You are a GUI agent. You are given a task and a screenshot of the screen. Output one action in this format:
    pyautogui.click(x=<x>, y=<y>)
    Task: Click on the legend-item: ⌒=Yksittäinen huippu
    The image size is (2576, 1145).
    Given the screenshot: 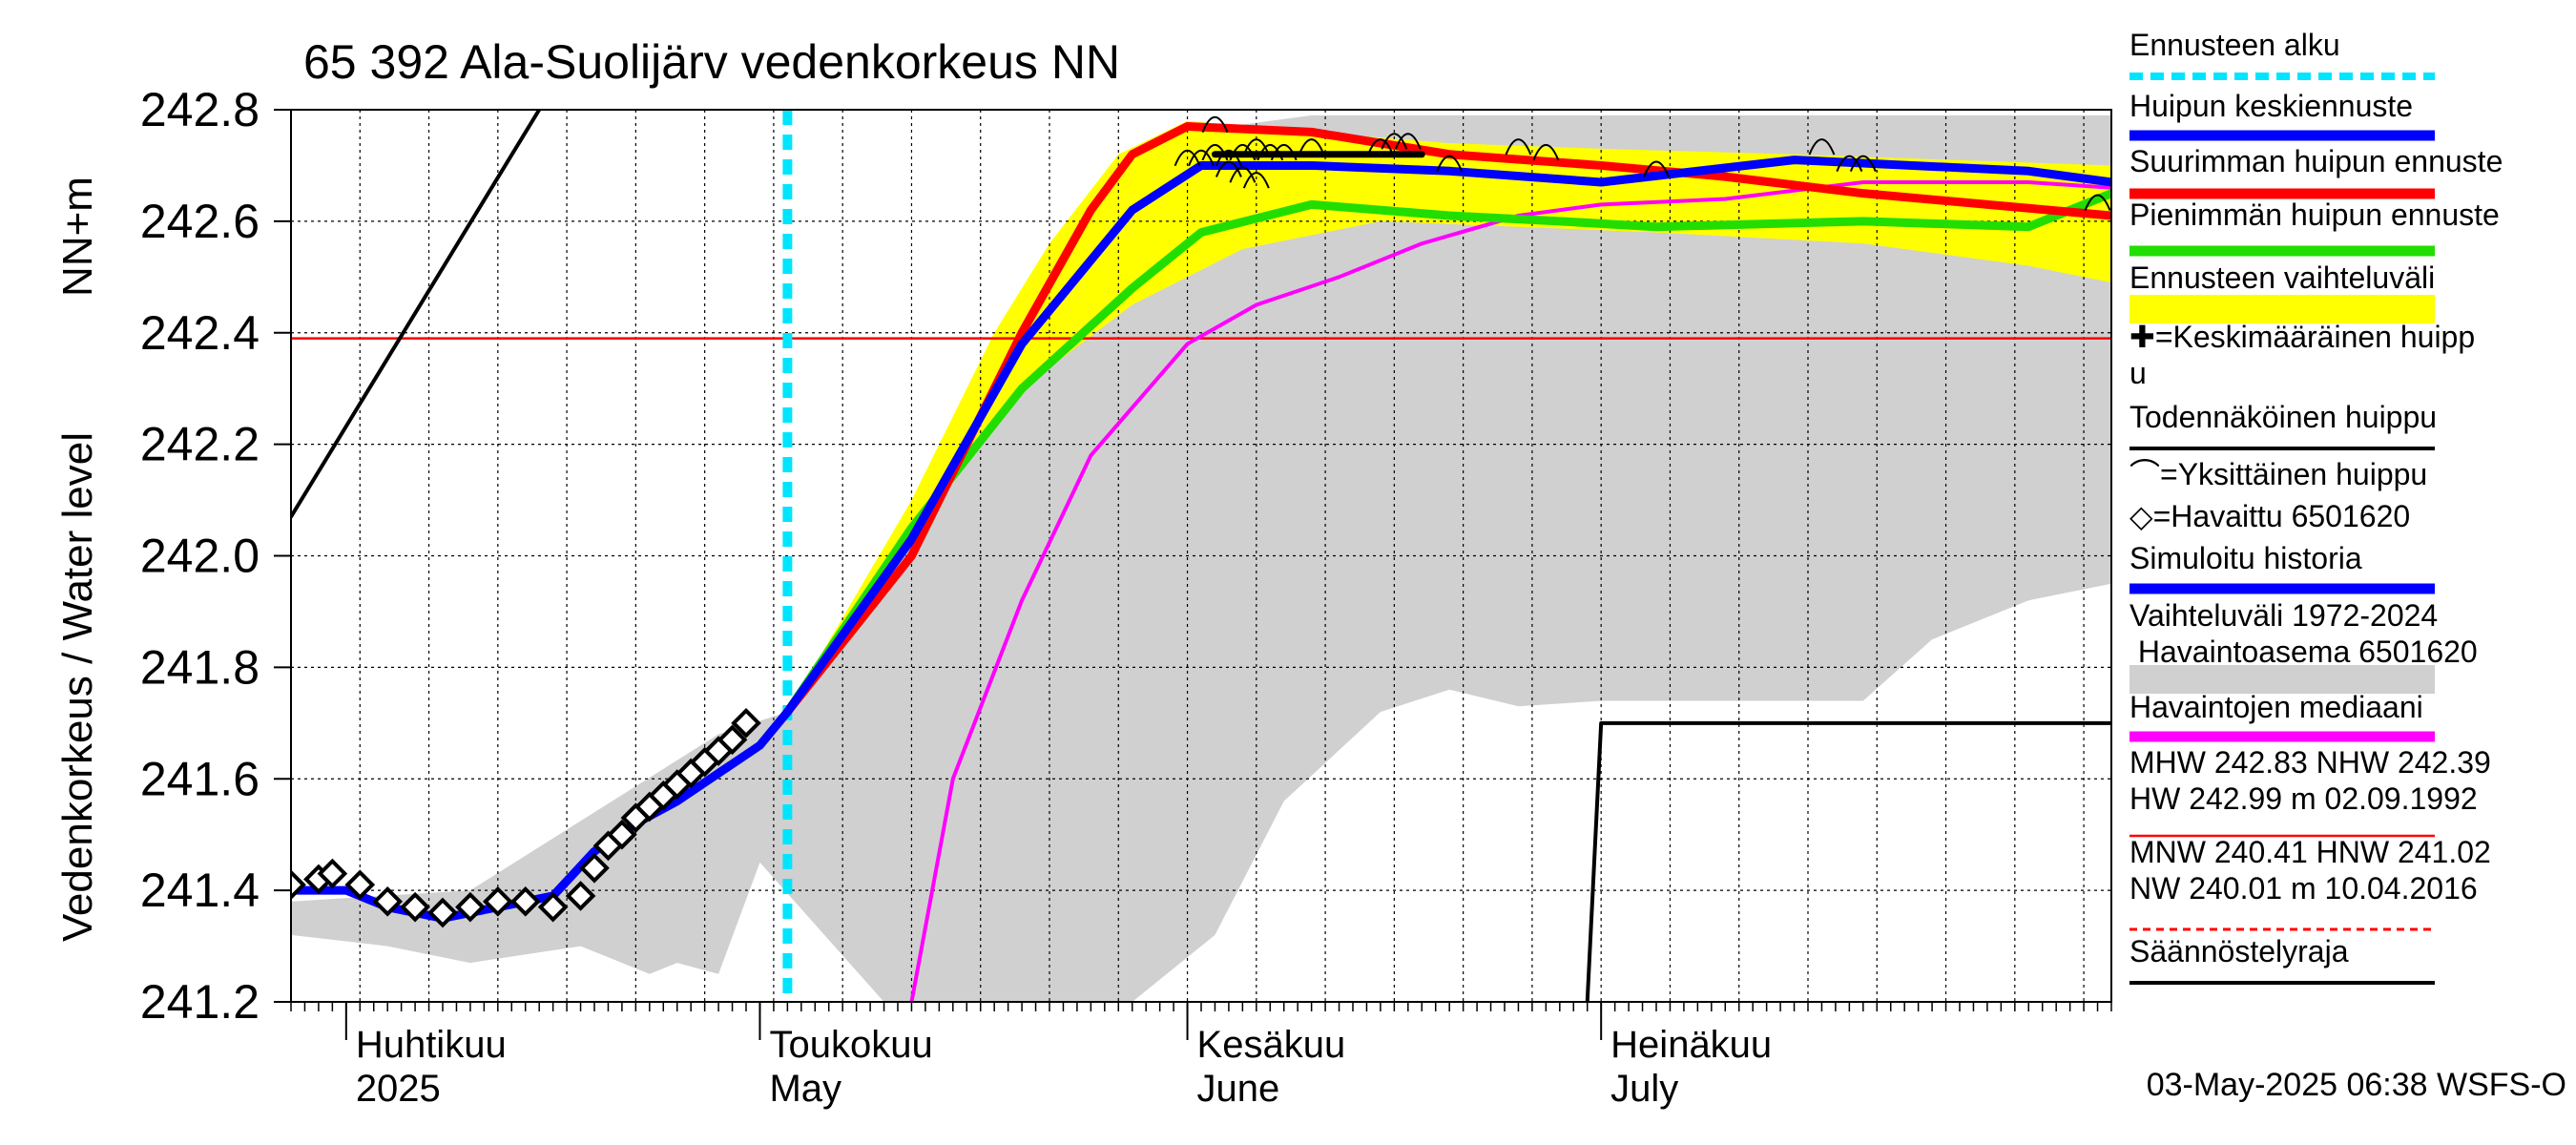 What is the action you would take?
    pyautogui.click(x=2278, y=474)
    